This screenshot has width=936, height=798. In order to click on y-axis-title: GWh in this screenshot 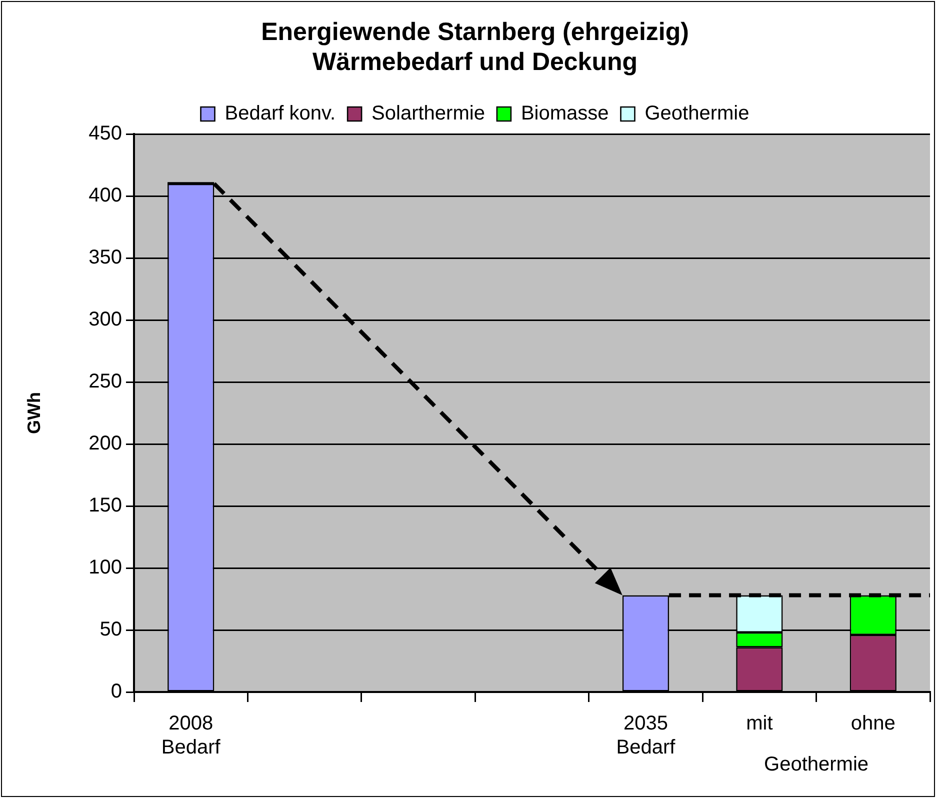, I will do `click(34, 413)`.